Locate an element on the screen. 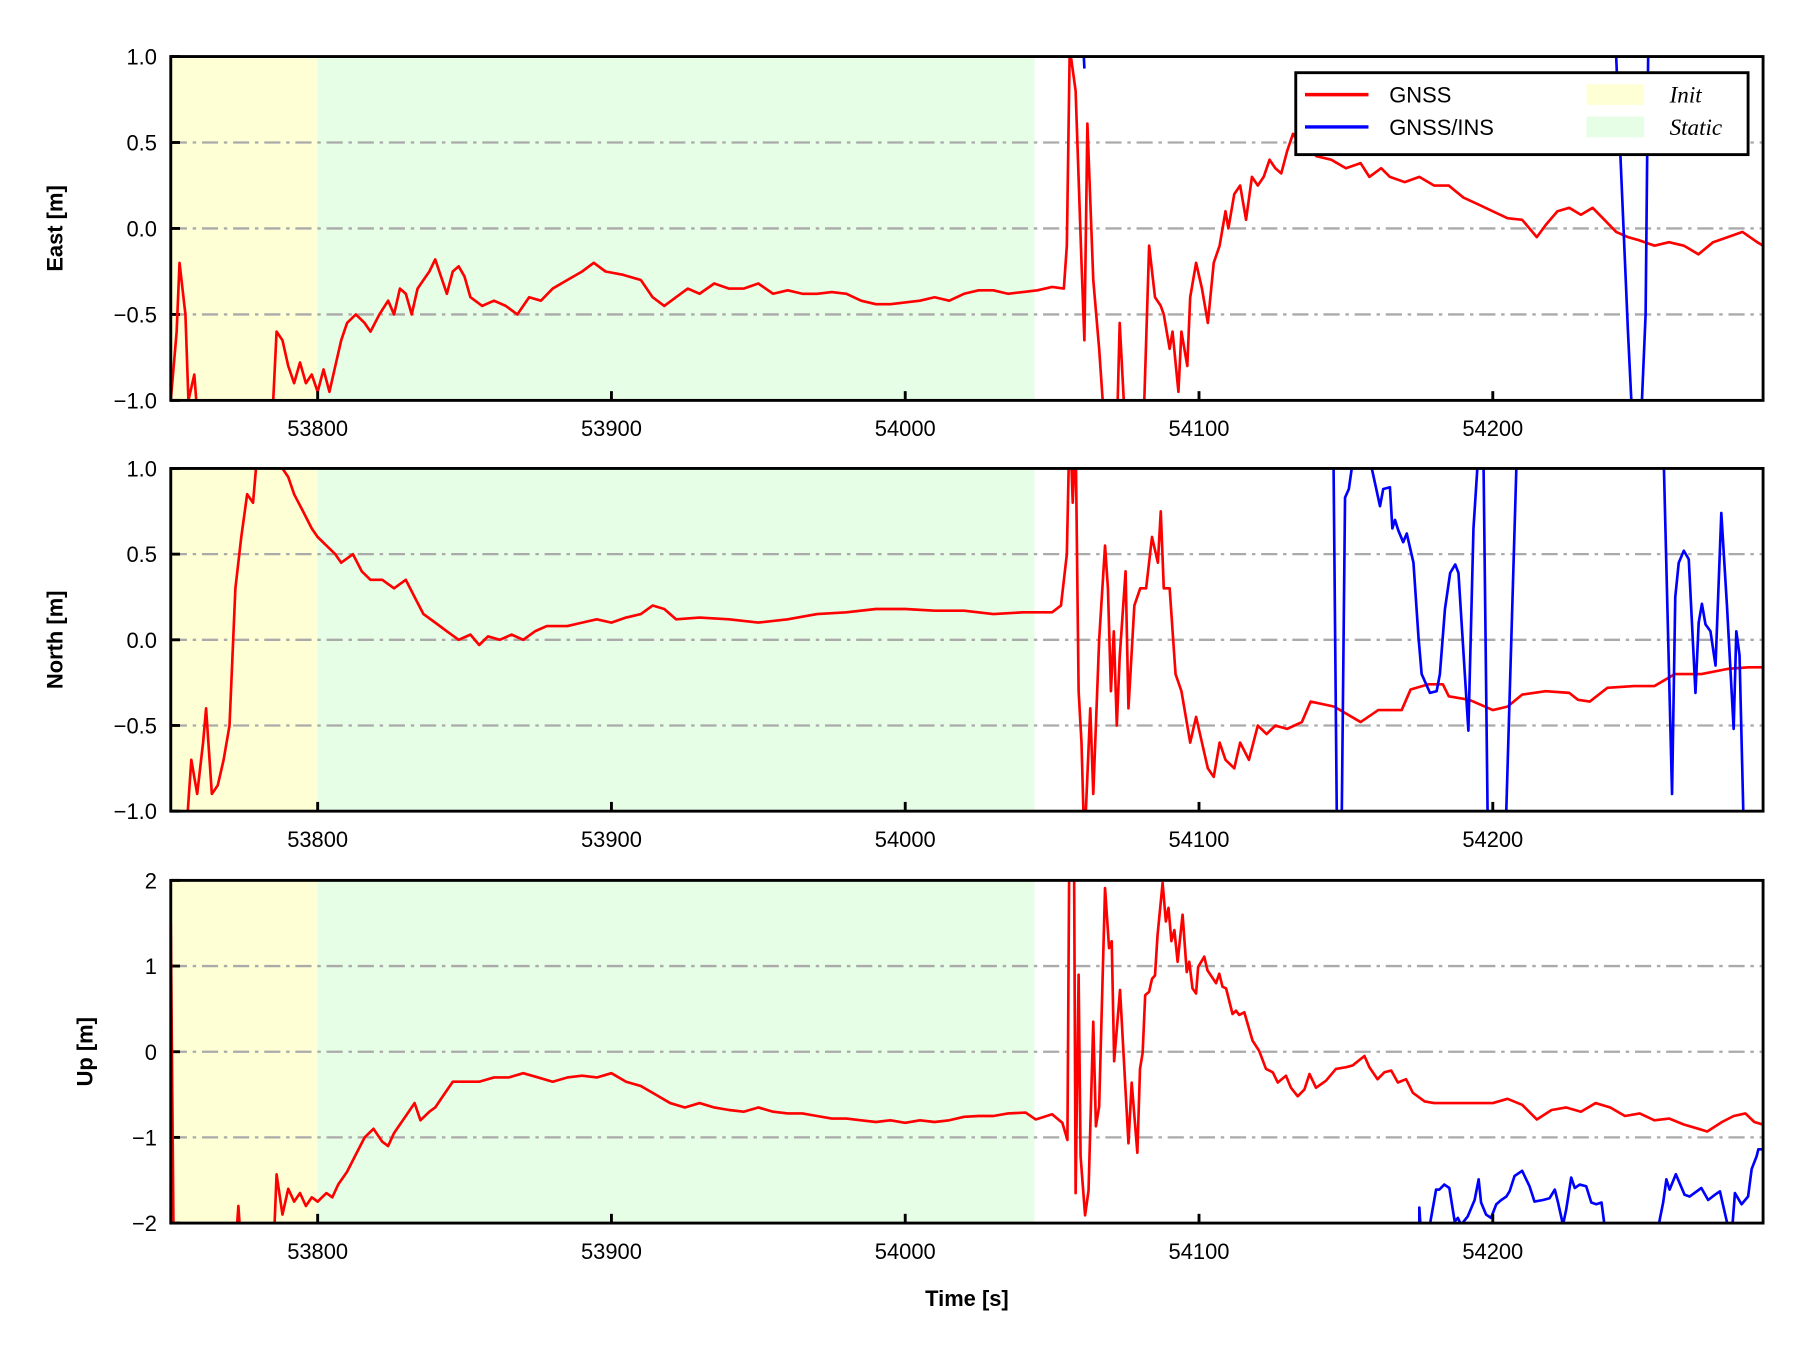 This screenshot has height=1350, width=1800. legend-label: Static is located at coordinates (1696, 127).